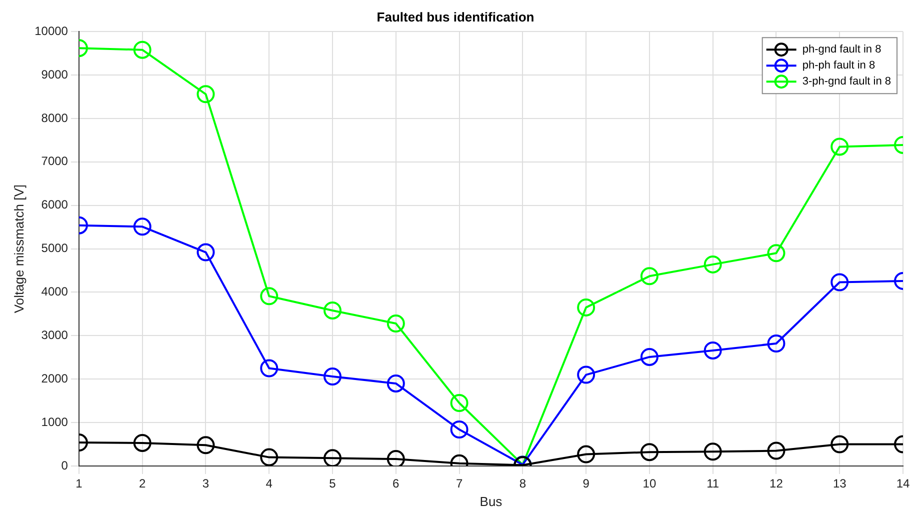 Image resolution: width=923 pixels, height=518 pixels. I want to click on x-tick-label: 7, so click(459, 483).